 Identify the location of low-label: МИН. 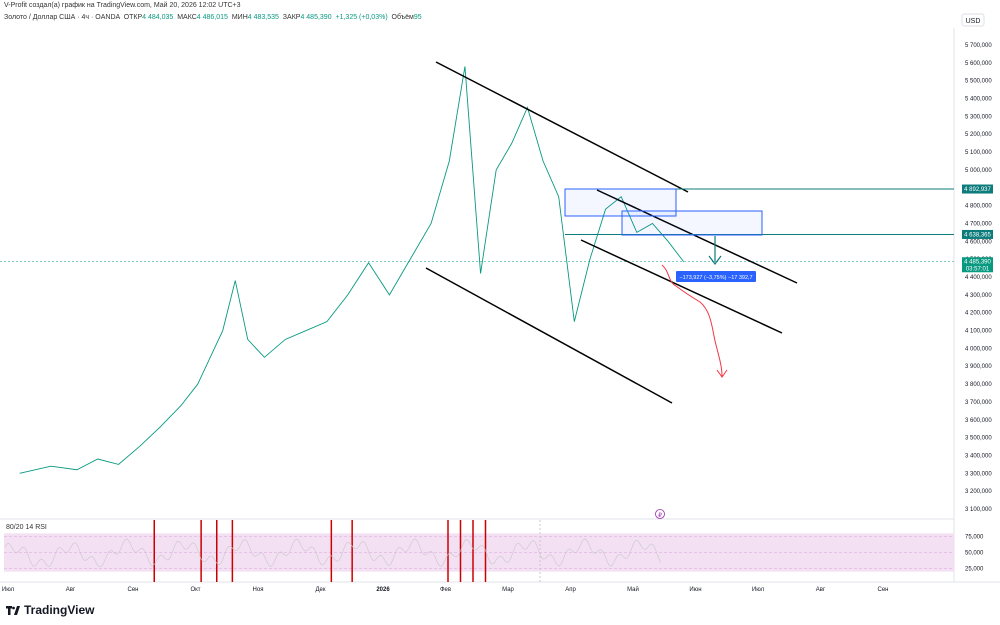
(239, 17).